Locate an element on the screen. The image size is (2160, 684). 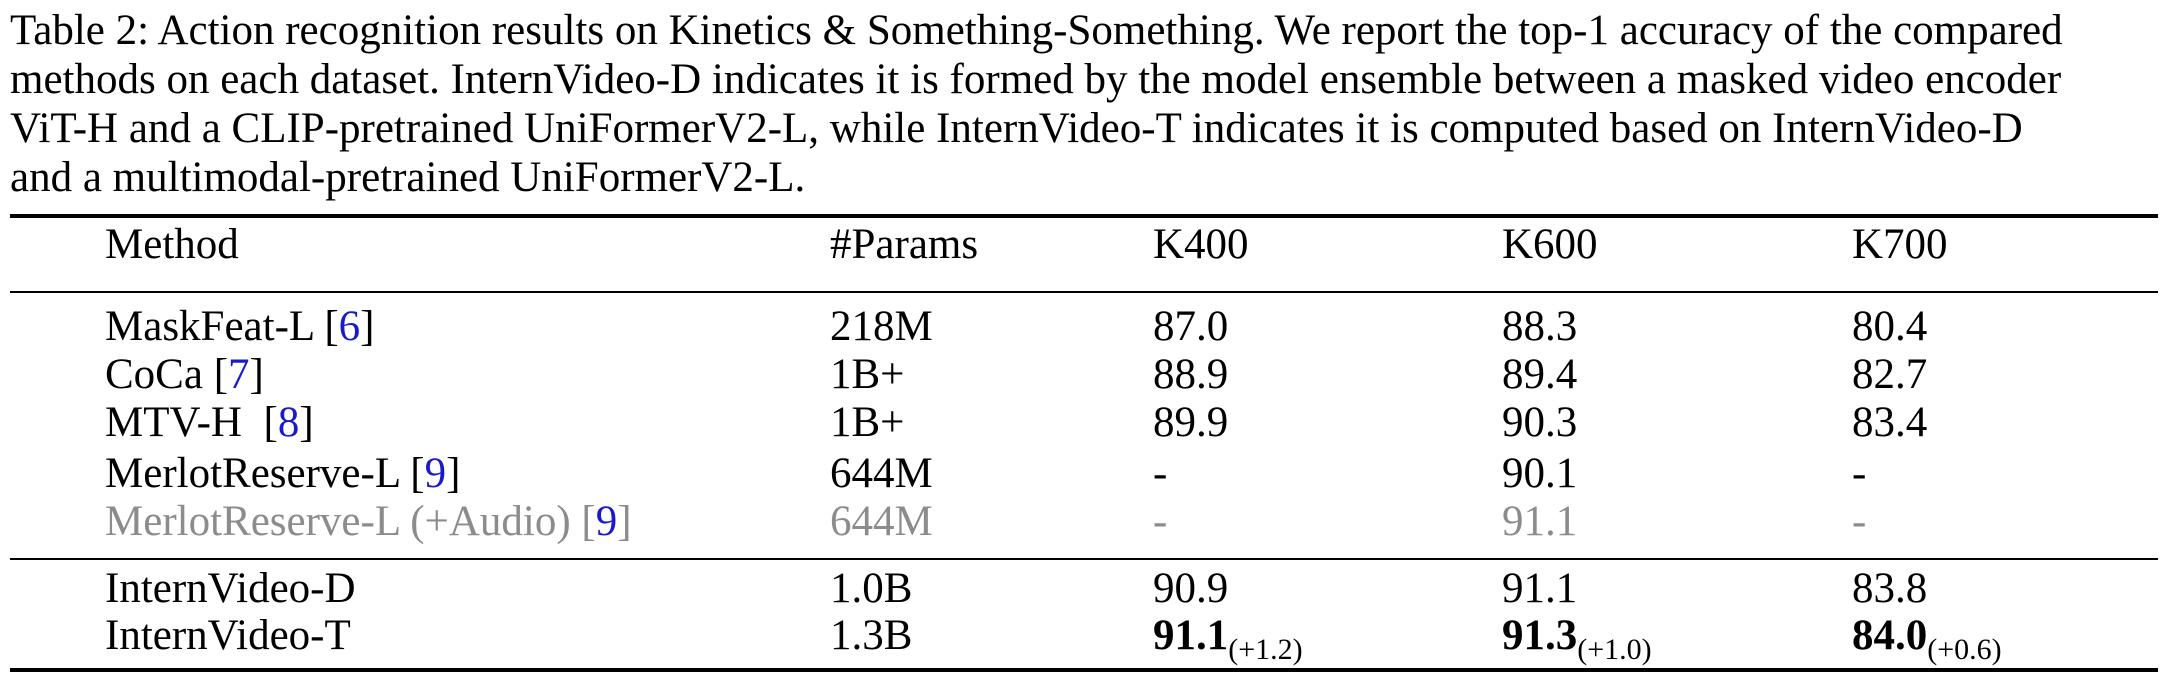
k700-cell: 80.4 is located at coordinates (1890, 326).